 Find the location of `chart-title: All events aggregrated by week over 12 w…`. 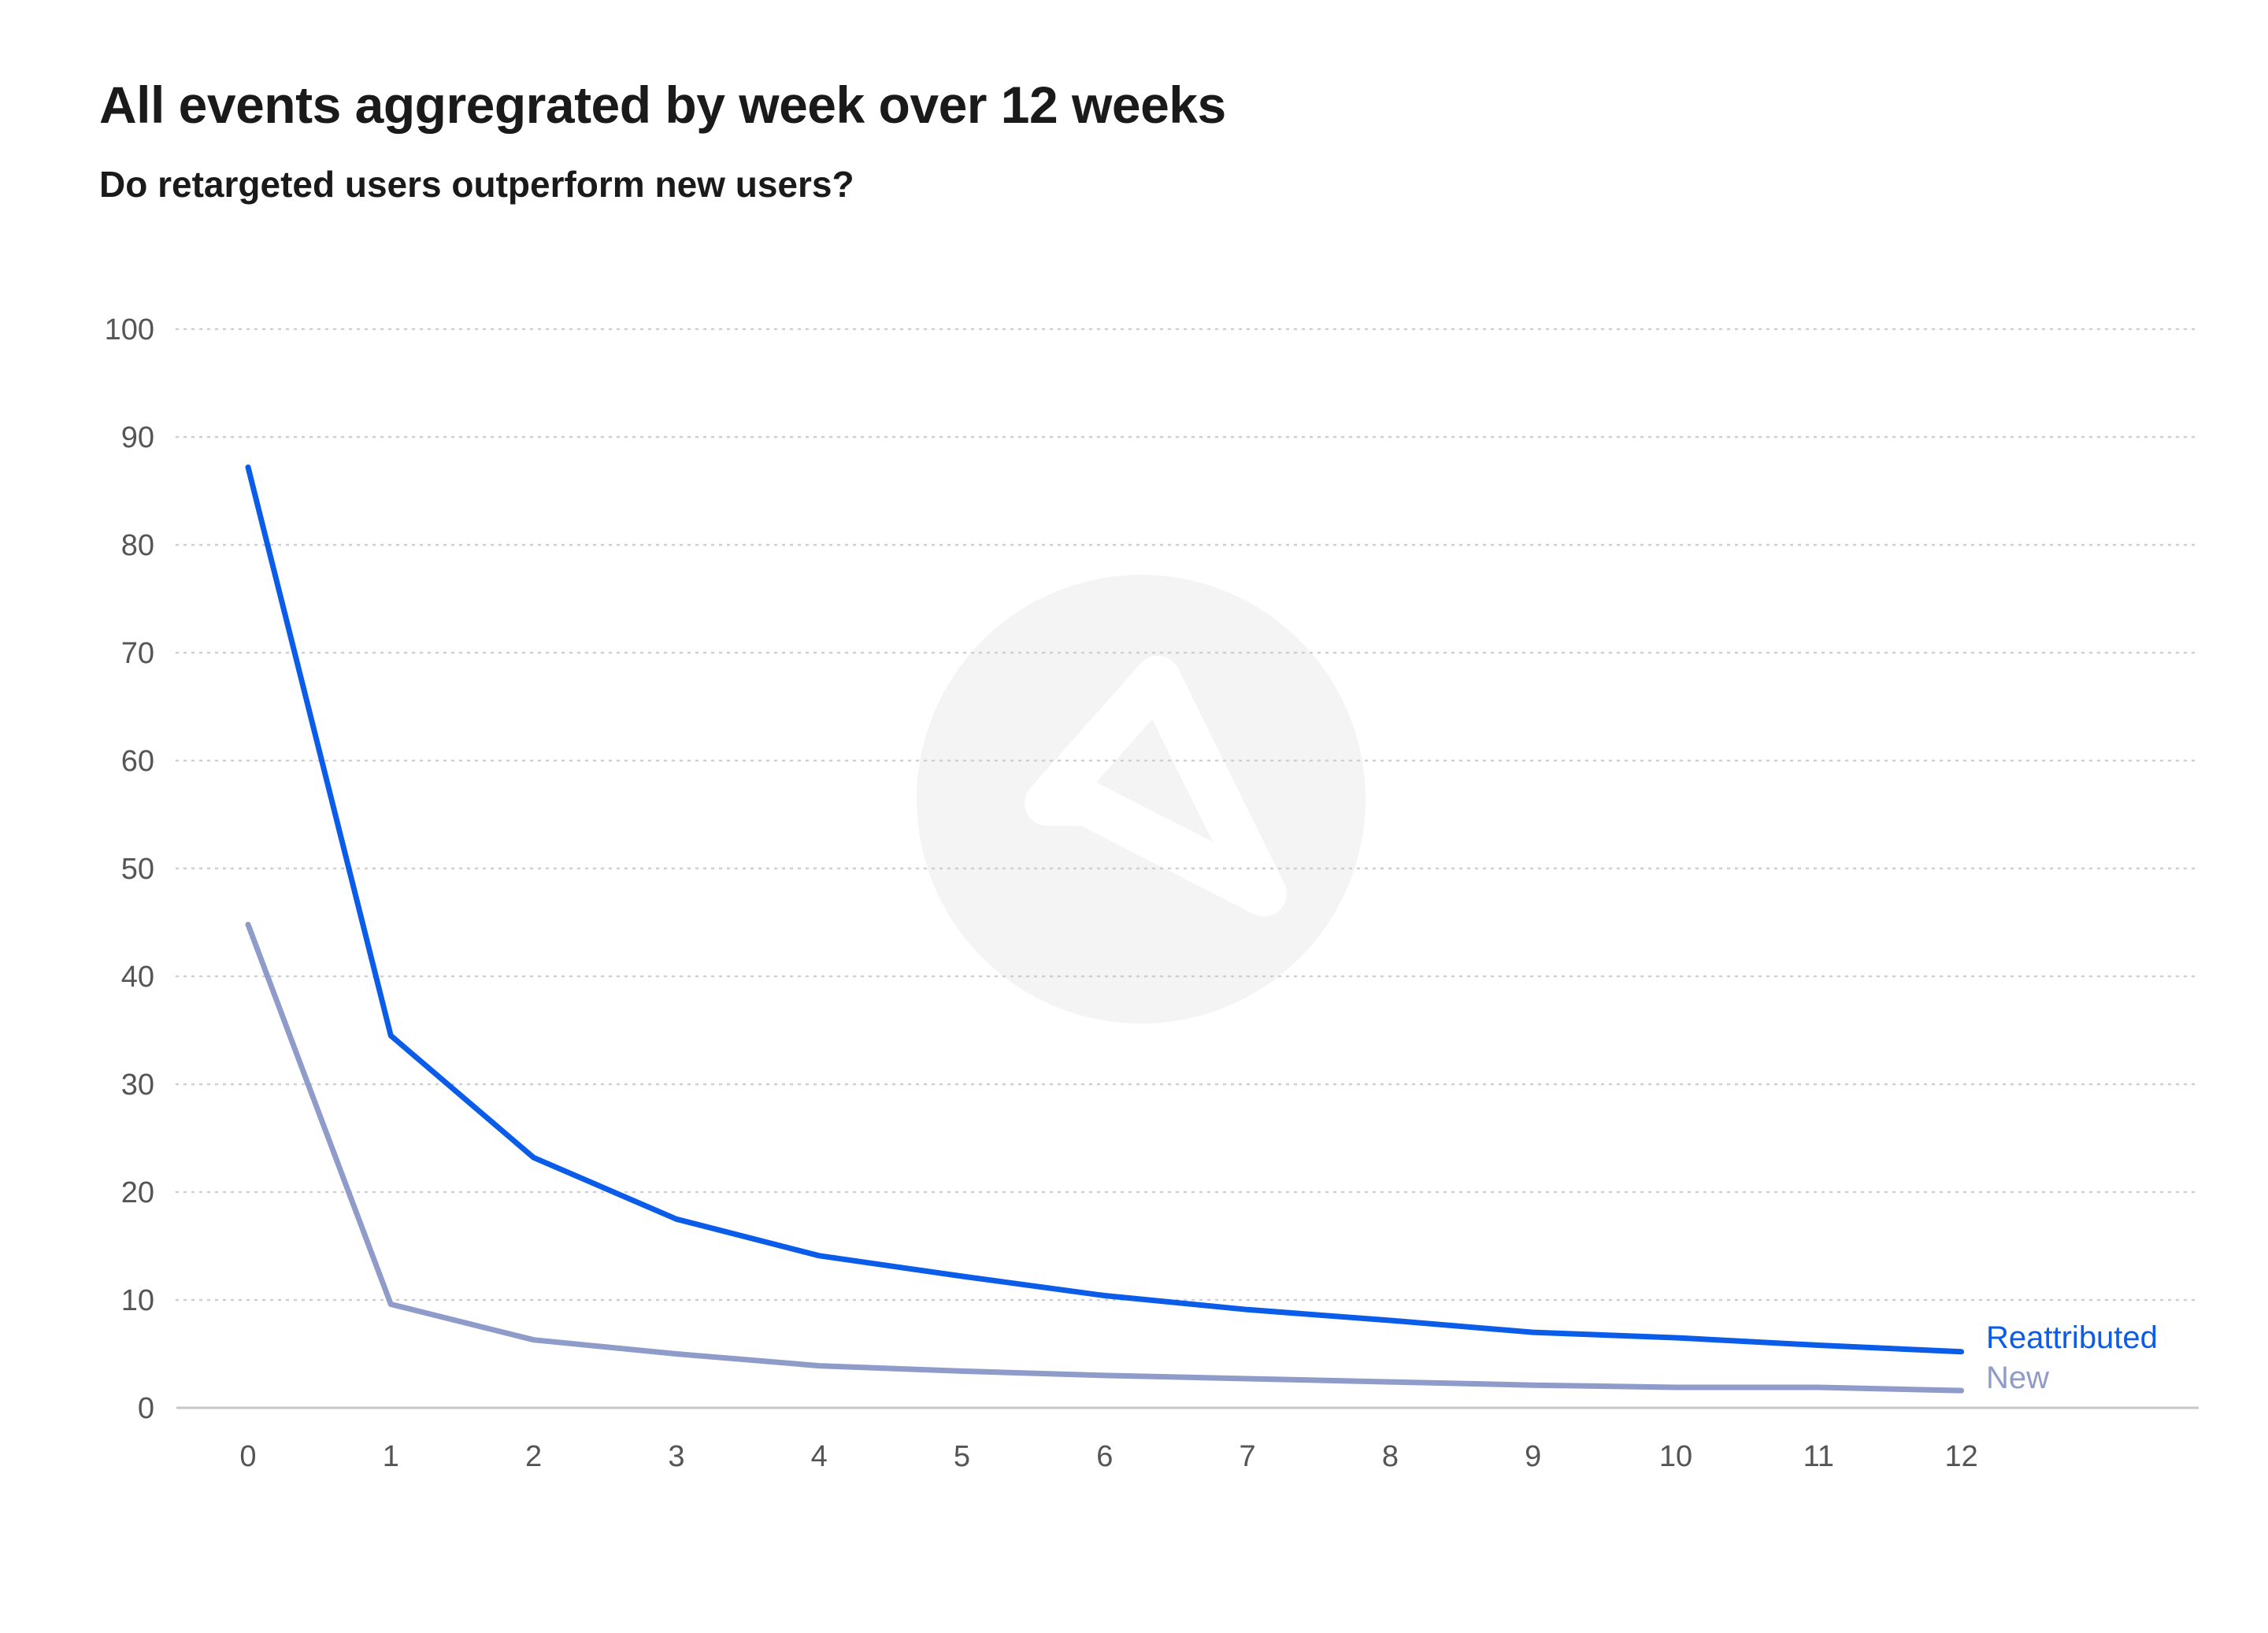

chart-title: All events aggregrated by week over 12 w… is located at coordinates (662, 105).